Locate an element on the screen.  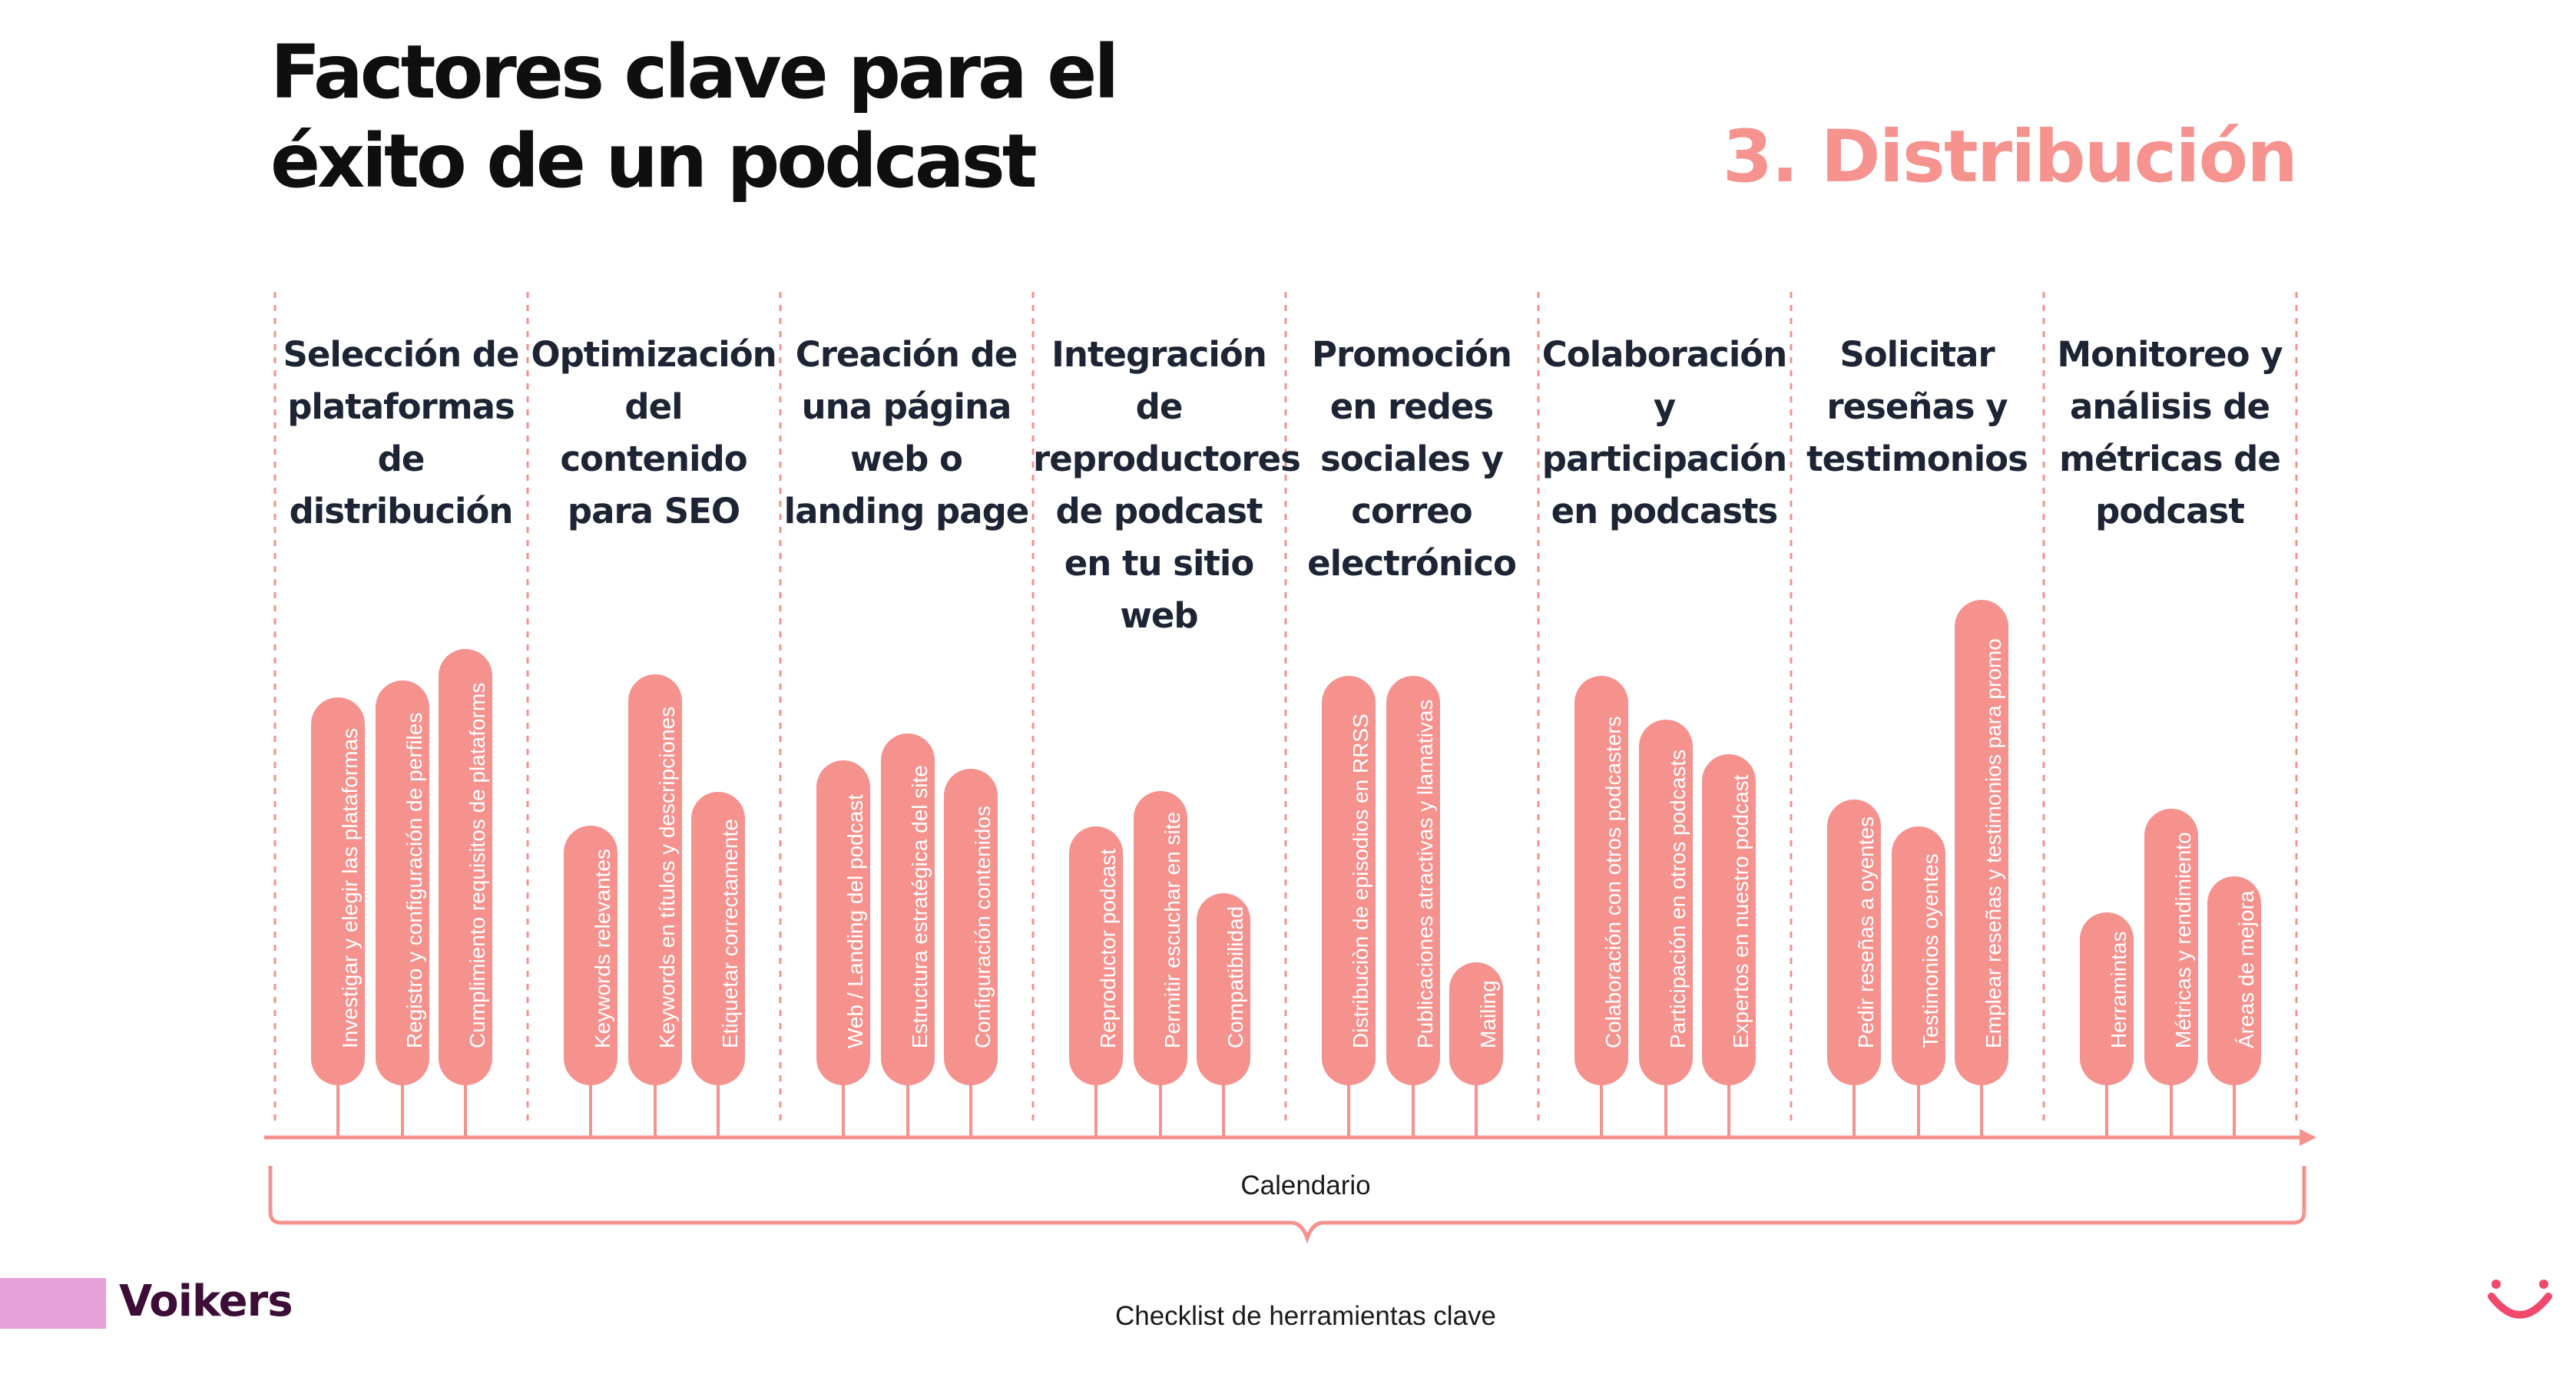
pill-label: Configuración contenidos is located at coordinates (983, 927).